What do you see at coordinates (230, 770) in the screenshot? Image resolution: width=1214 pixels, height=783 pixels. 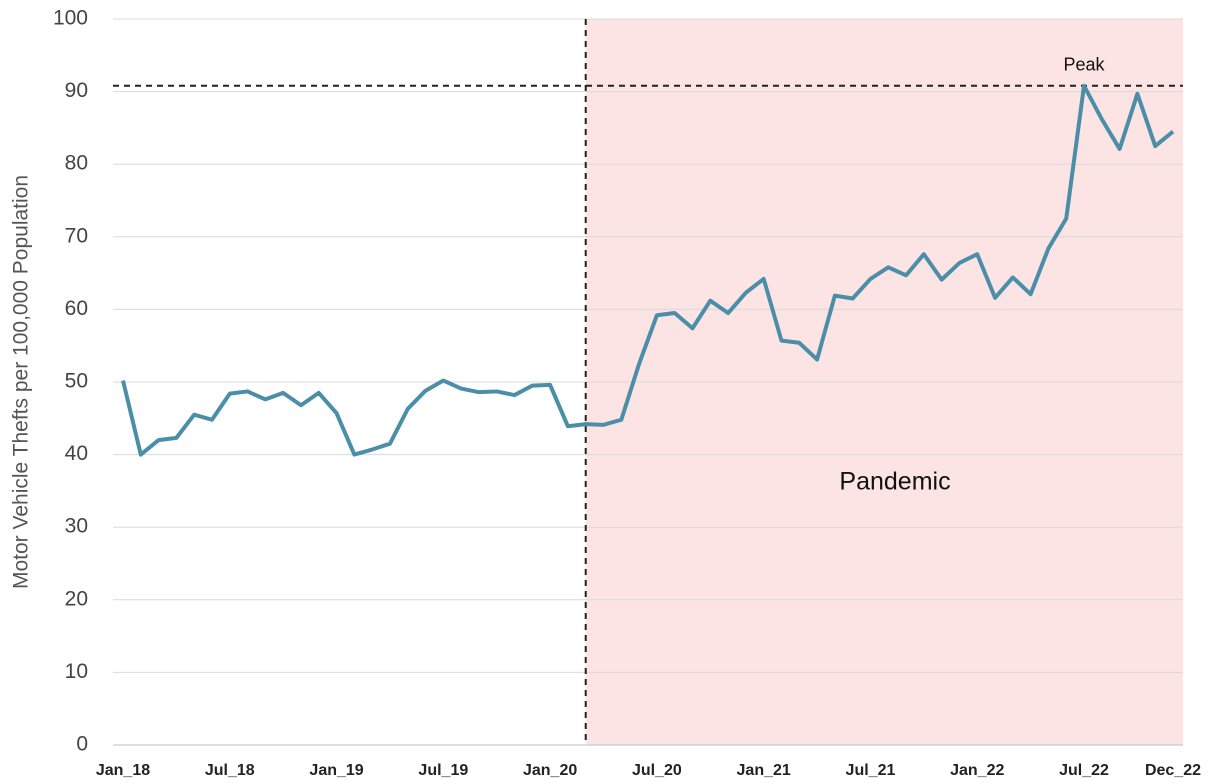 I see `x-tick-label: Jul_18` at bounding box center [230, 770].